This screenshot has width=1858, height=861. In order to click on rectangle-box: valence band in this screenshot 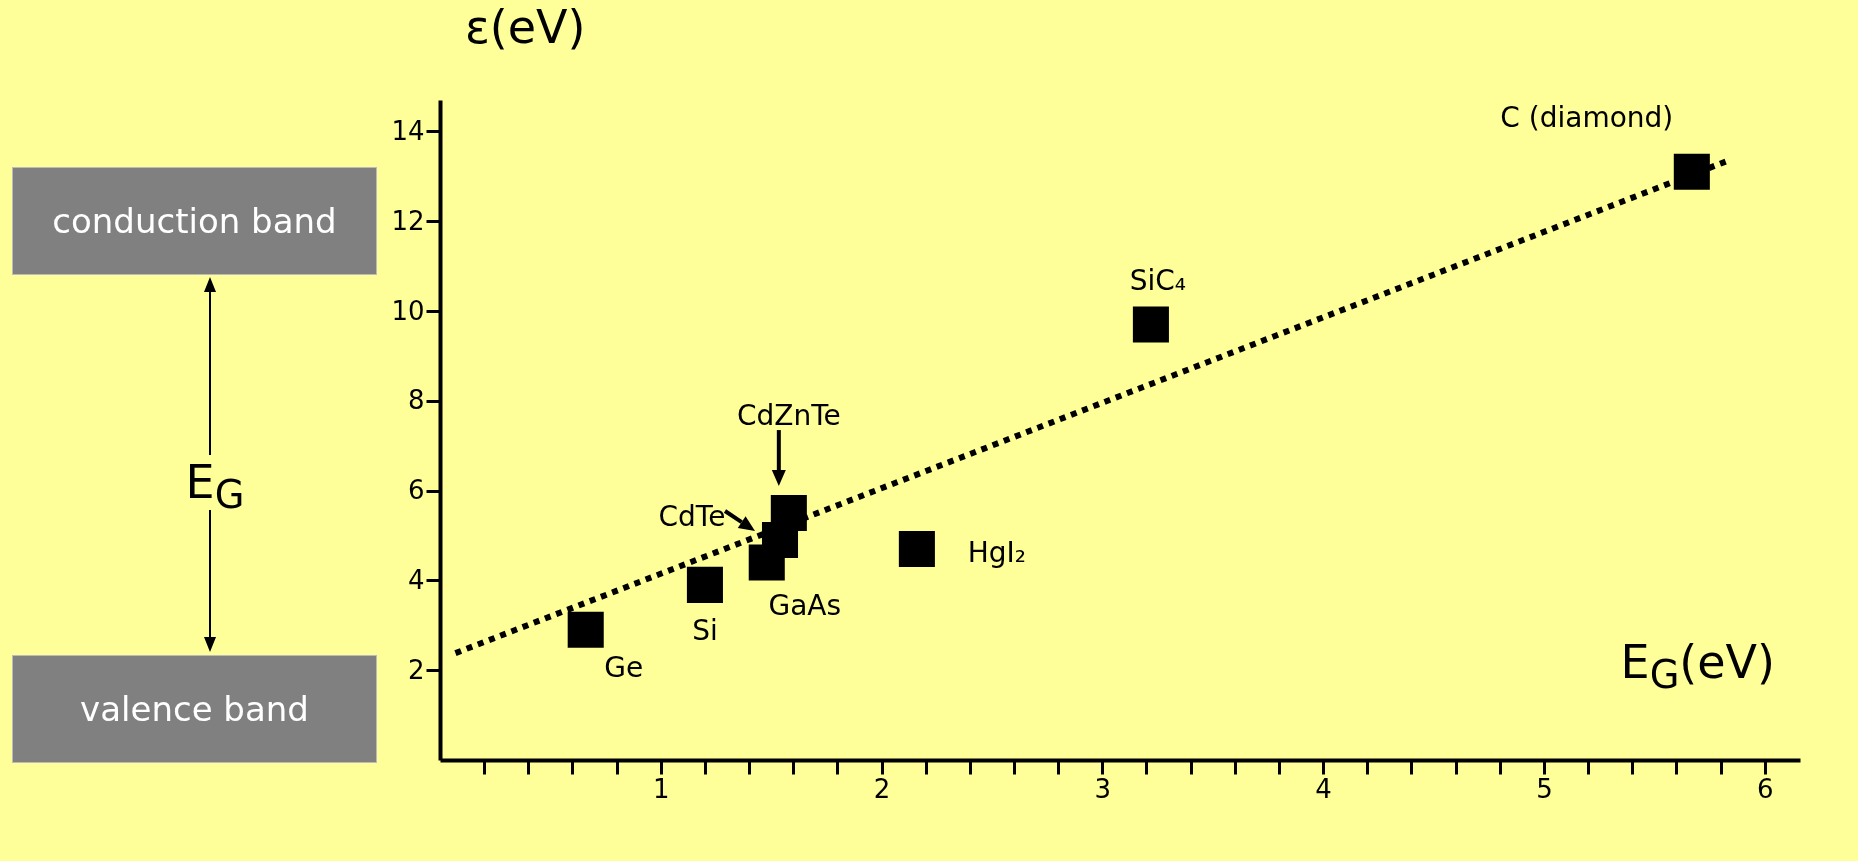, I will do `click(194, 709)`.